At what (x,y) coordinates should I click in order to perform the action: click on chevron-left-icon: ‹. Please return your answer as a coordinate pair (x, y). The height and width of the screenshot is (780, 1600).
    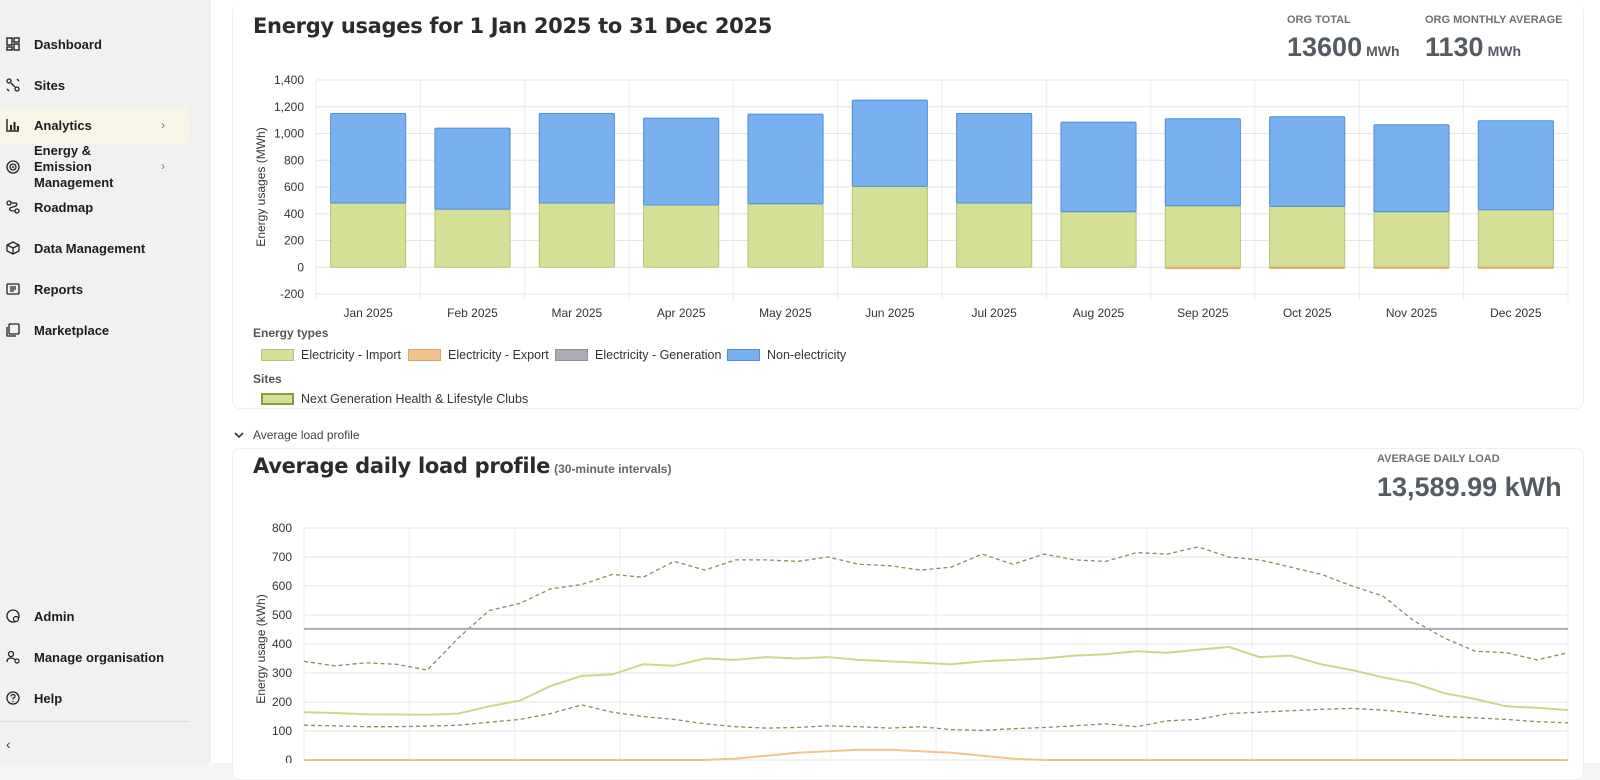
    Looking at the image, I should click on (8, 744).